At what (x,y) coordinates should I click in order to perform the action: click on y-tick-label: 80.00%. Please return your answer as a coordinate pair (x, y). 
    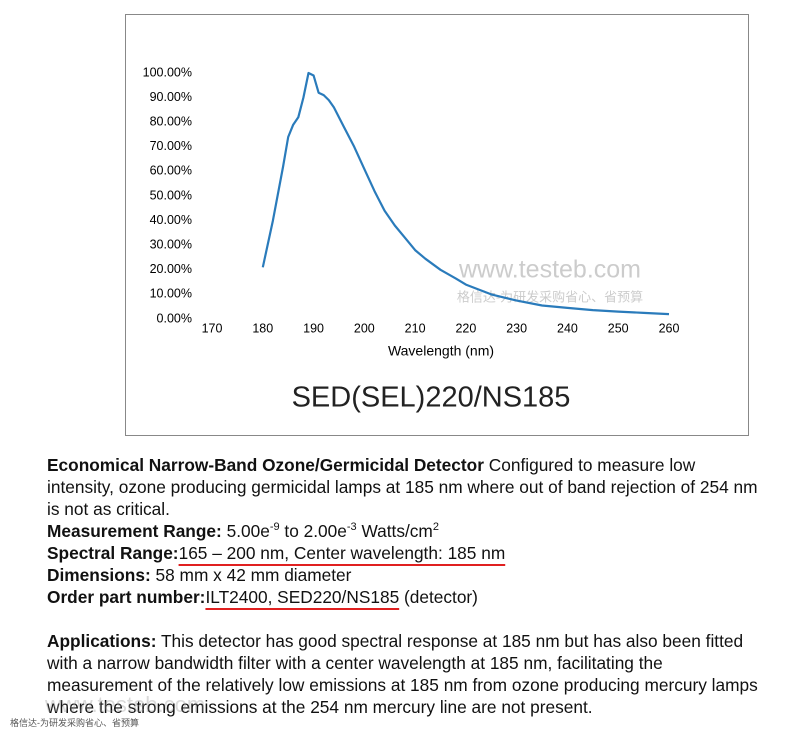
    Looking at the image, I should click on (171, 121).